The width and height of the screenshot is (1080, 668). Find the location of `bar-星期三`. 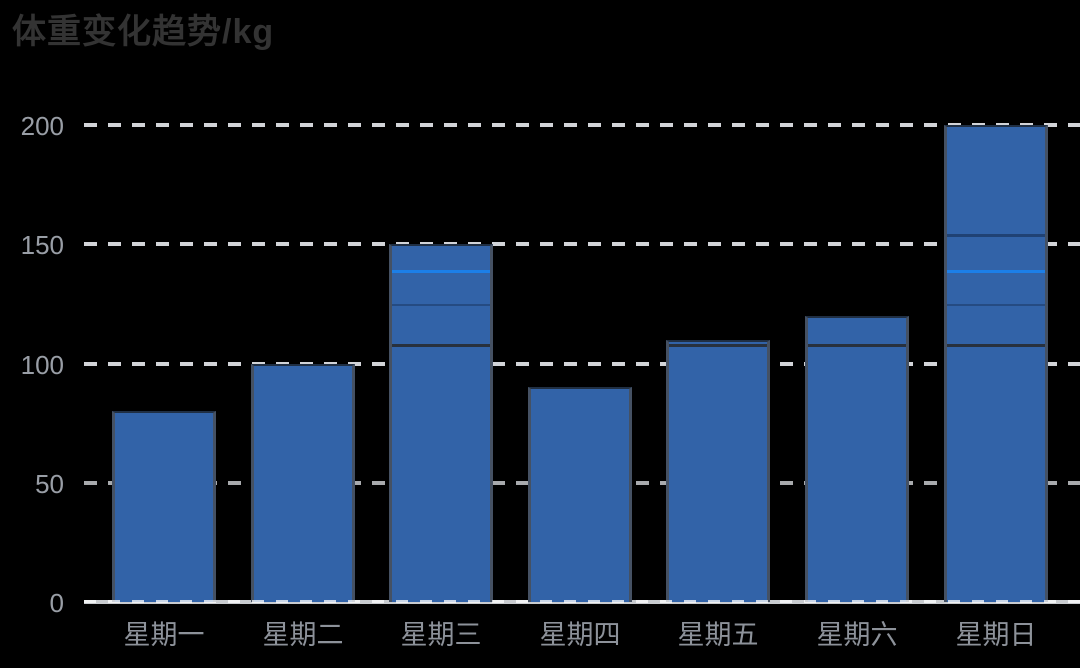

bar-星期三 is located at coordinates (441, 423).